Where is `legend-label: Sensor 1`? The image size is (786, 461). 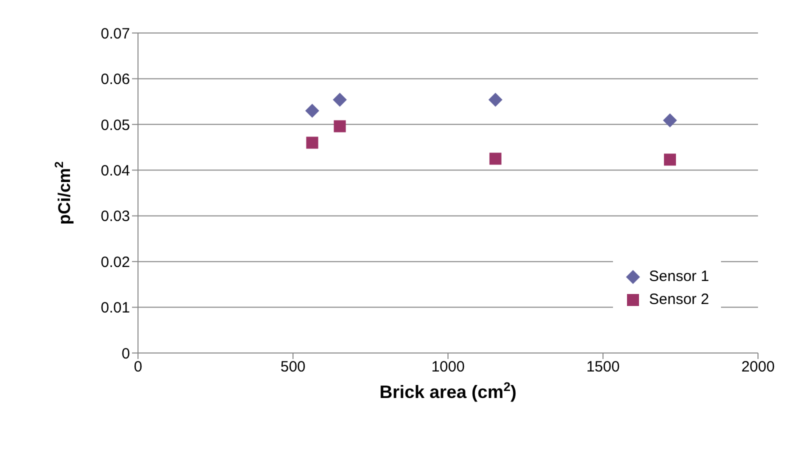 legend-label: Sensor 1 is located at coordinates (679, 276).